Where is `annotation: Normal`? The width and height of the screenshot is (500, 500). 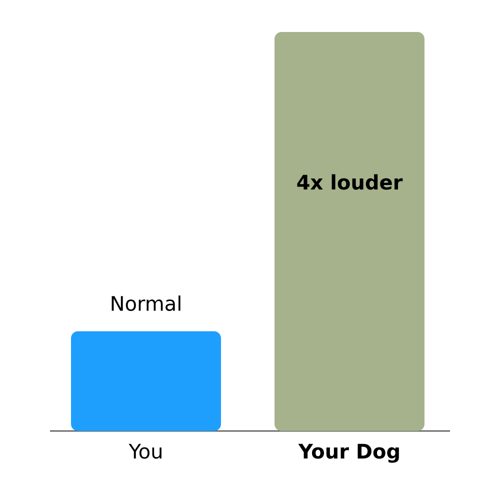
annotation: Normal is located at coordinates (146, 303).